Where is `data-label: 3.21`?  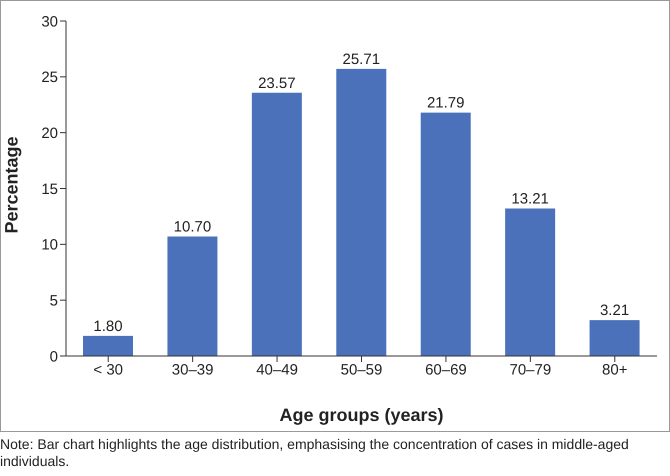
data-label: 3.21 is located at coordinates (615, 311).